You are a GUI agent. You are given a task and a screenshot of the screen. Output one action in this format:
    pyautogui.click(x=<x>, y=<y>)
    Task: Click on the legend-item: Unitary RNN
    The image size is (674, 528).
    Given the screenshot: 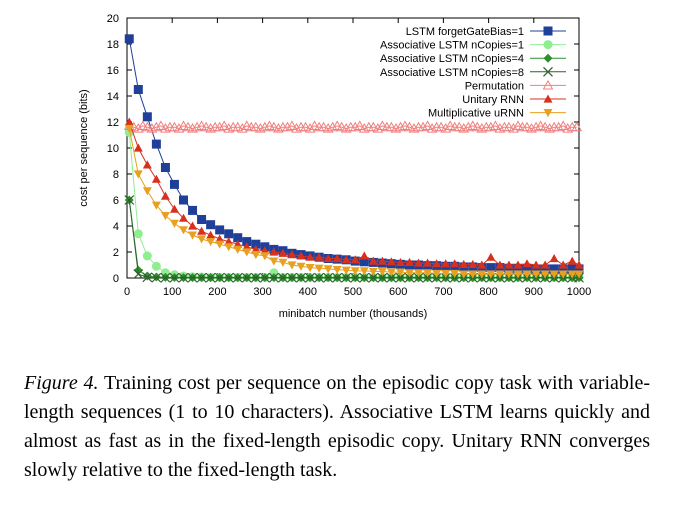 What is the action you would take?
    pyautogui.click(x=514, y=100)
    